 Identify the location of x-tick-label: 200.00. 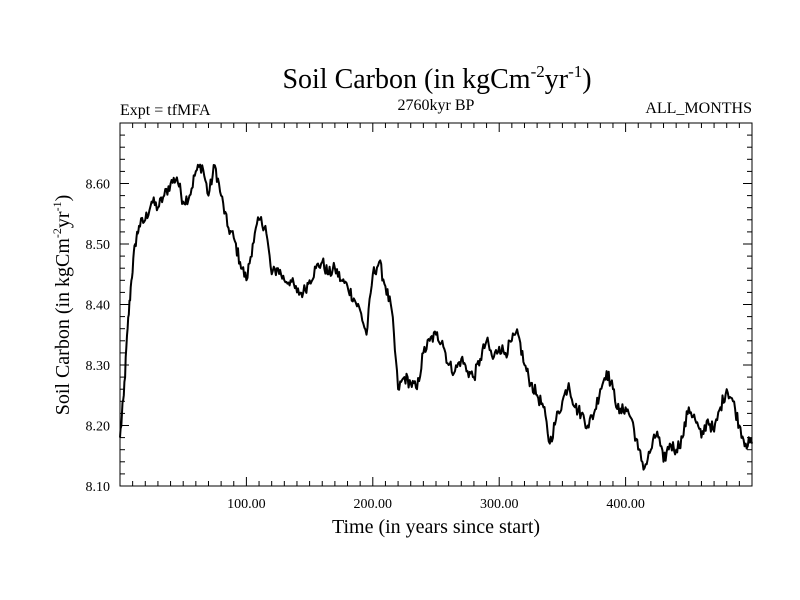
(373, 504).